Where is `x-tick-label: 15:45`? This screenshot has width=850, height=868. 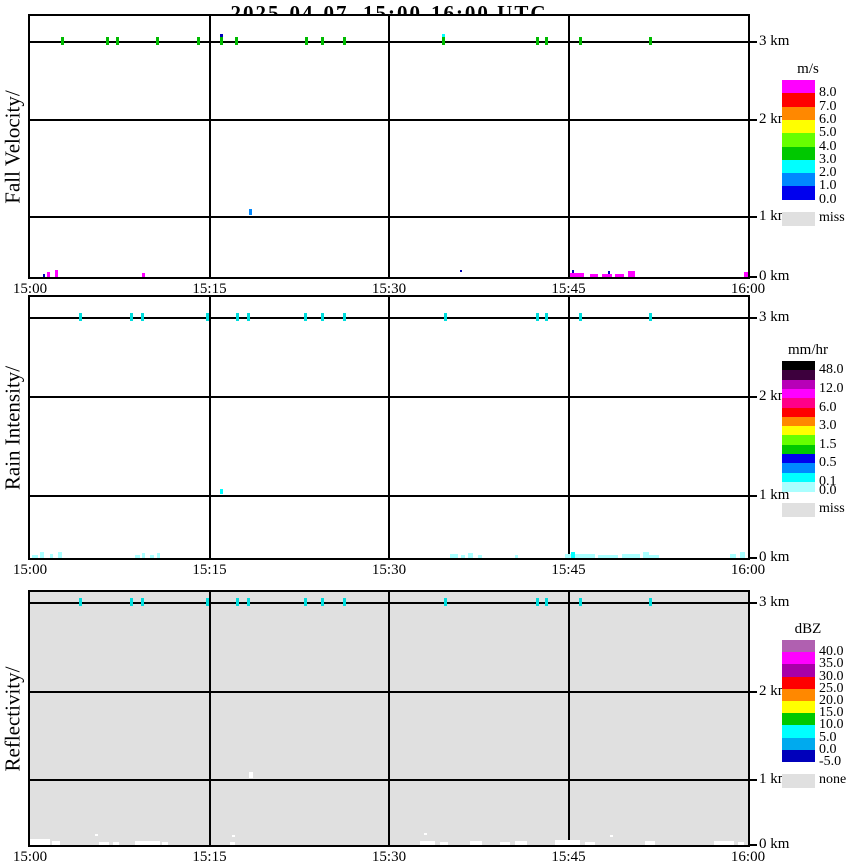
x-tick-label: 15:45 is located at coordinates (568, 289).